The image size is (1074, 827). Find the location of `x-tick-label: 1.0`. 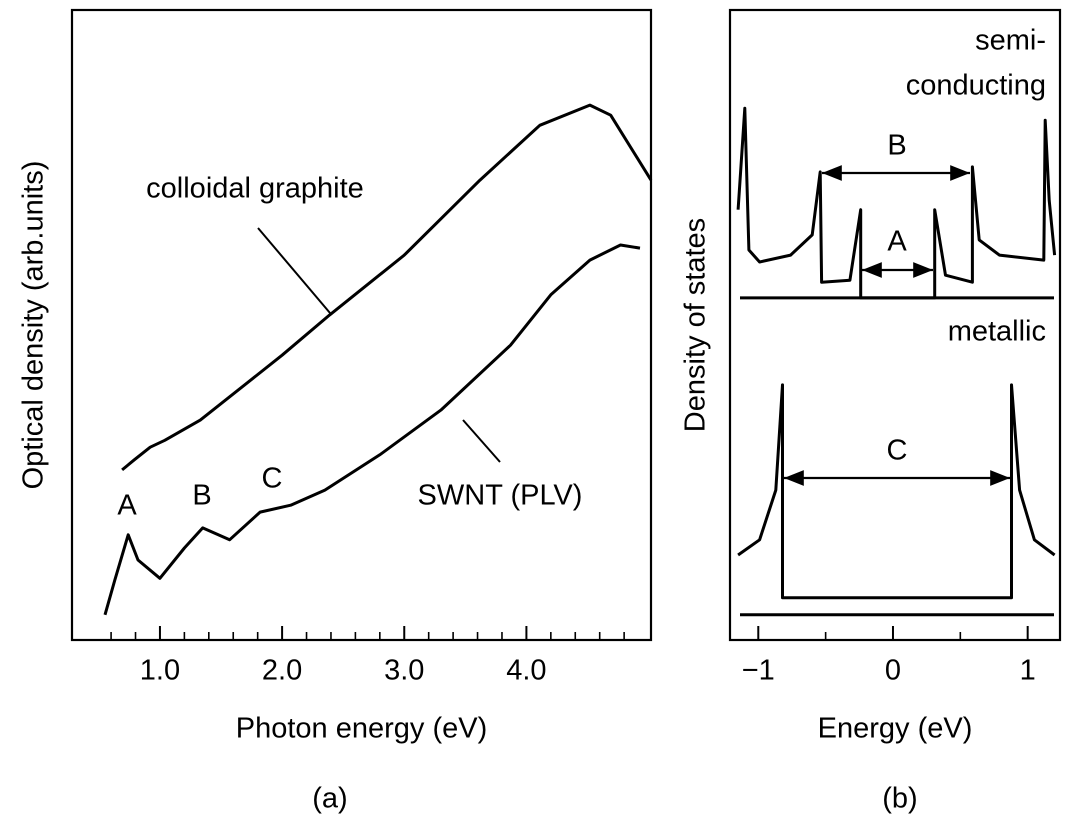

x-tick-label: 1.0 is located at coordinates (160, 671).